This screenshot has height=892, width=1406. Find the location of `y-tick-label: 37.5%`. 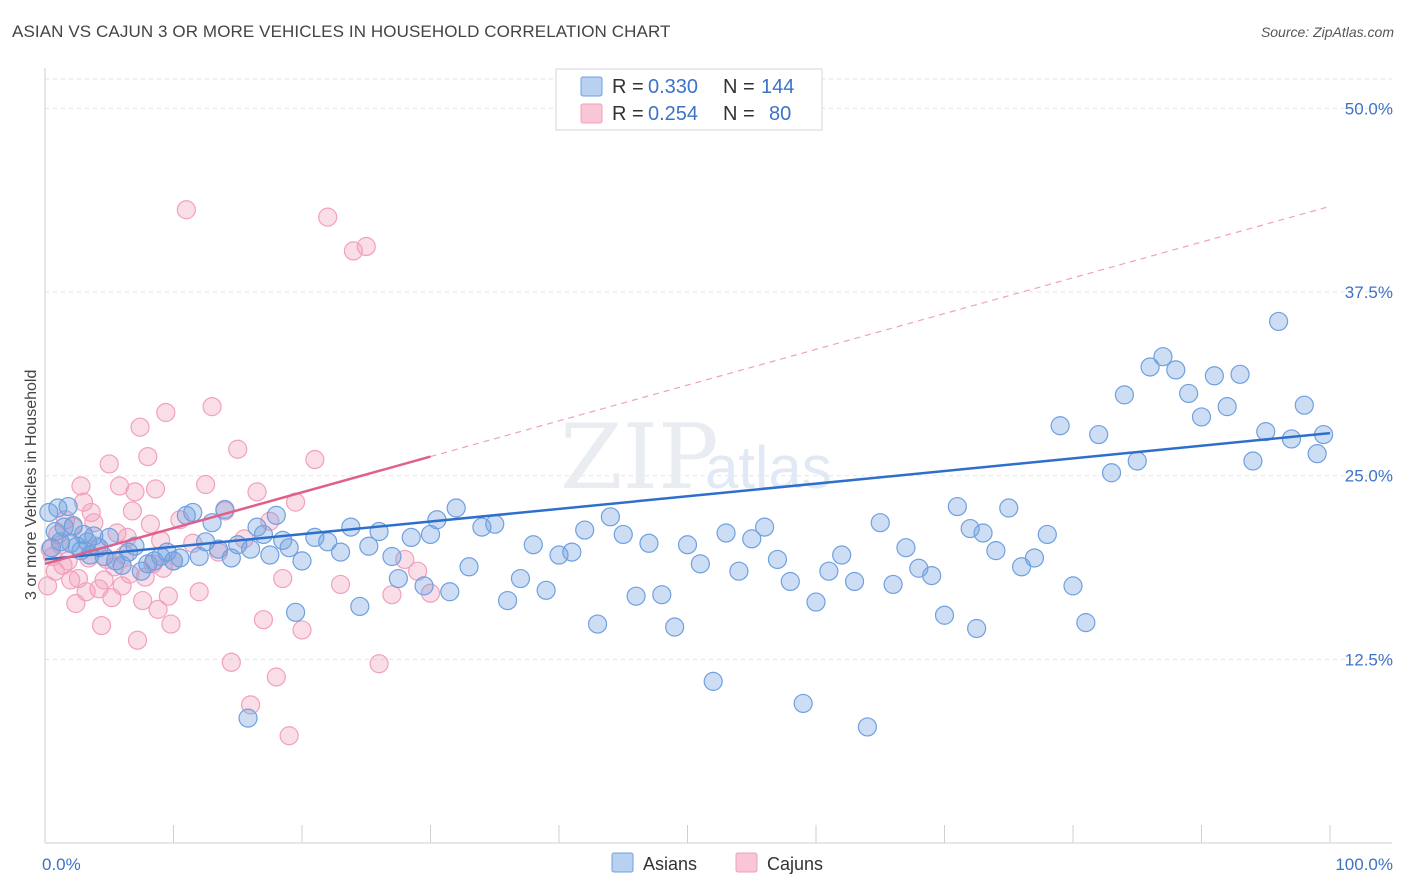

y-tick-label: 37.5% is located at coordinates (1369, 292).